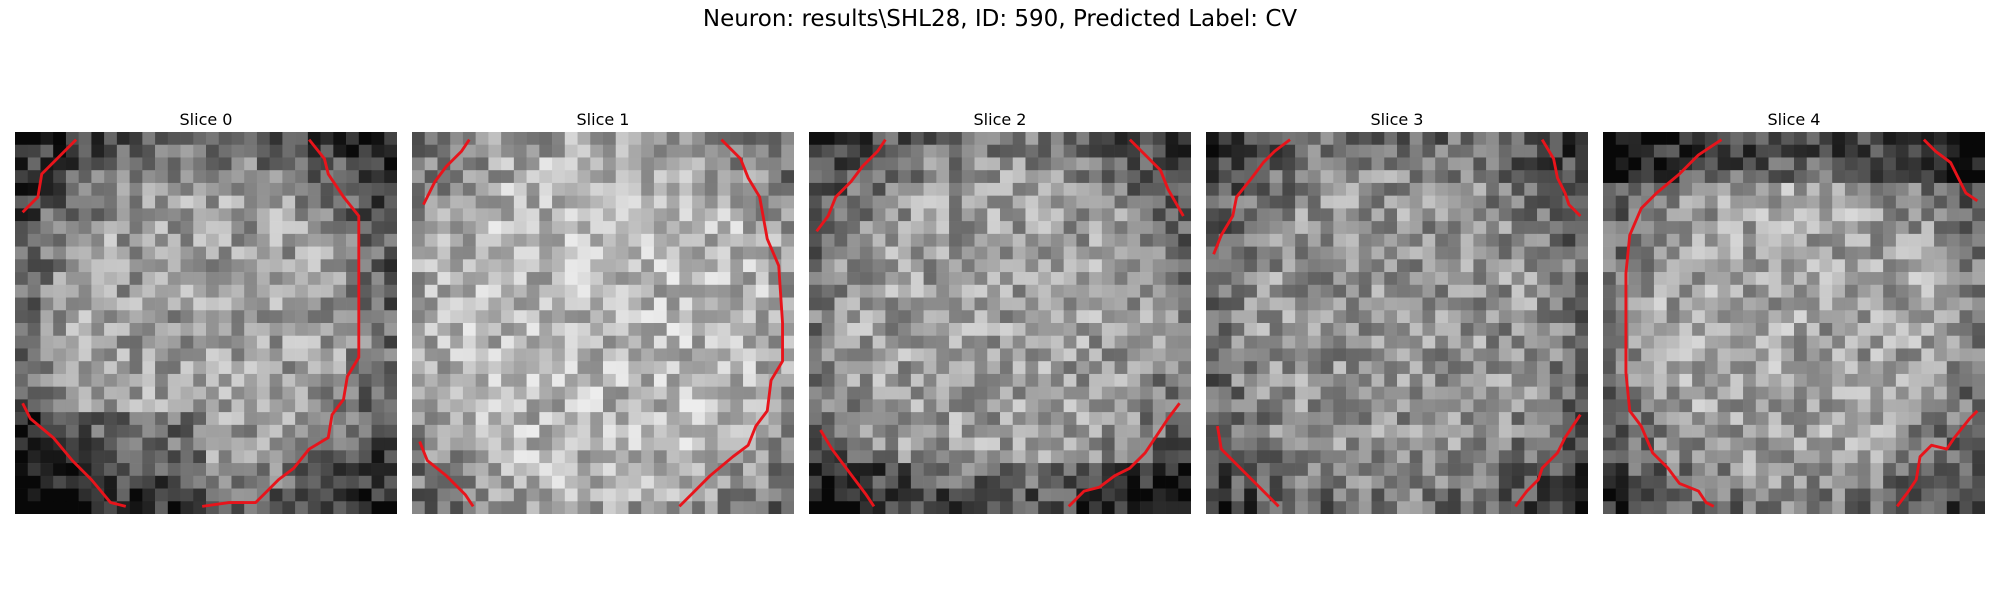  I want to click on slice-title-1: Slice 1, so click(603, 119).